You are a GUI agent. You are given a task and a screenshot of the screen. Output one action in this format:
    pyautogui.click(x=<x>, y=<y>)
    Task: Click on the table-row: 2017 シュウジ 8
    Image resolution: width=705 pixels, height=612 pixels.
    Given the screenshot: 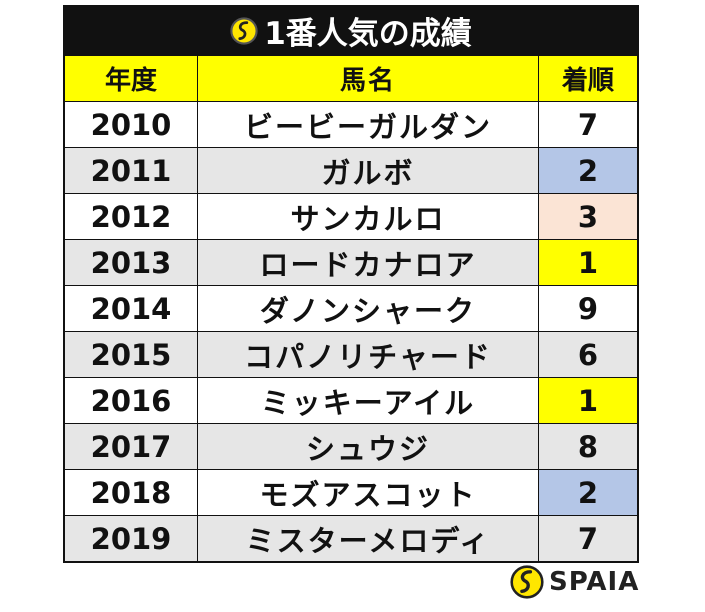 What is the action you would take?
    pyautogui.click(x=351, y=446)
    